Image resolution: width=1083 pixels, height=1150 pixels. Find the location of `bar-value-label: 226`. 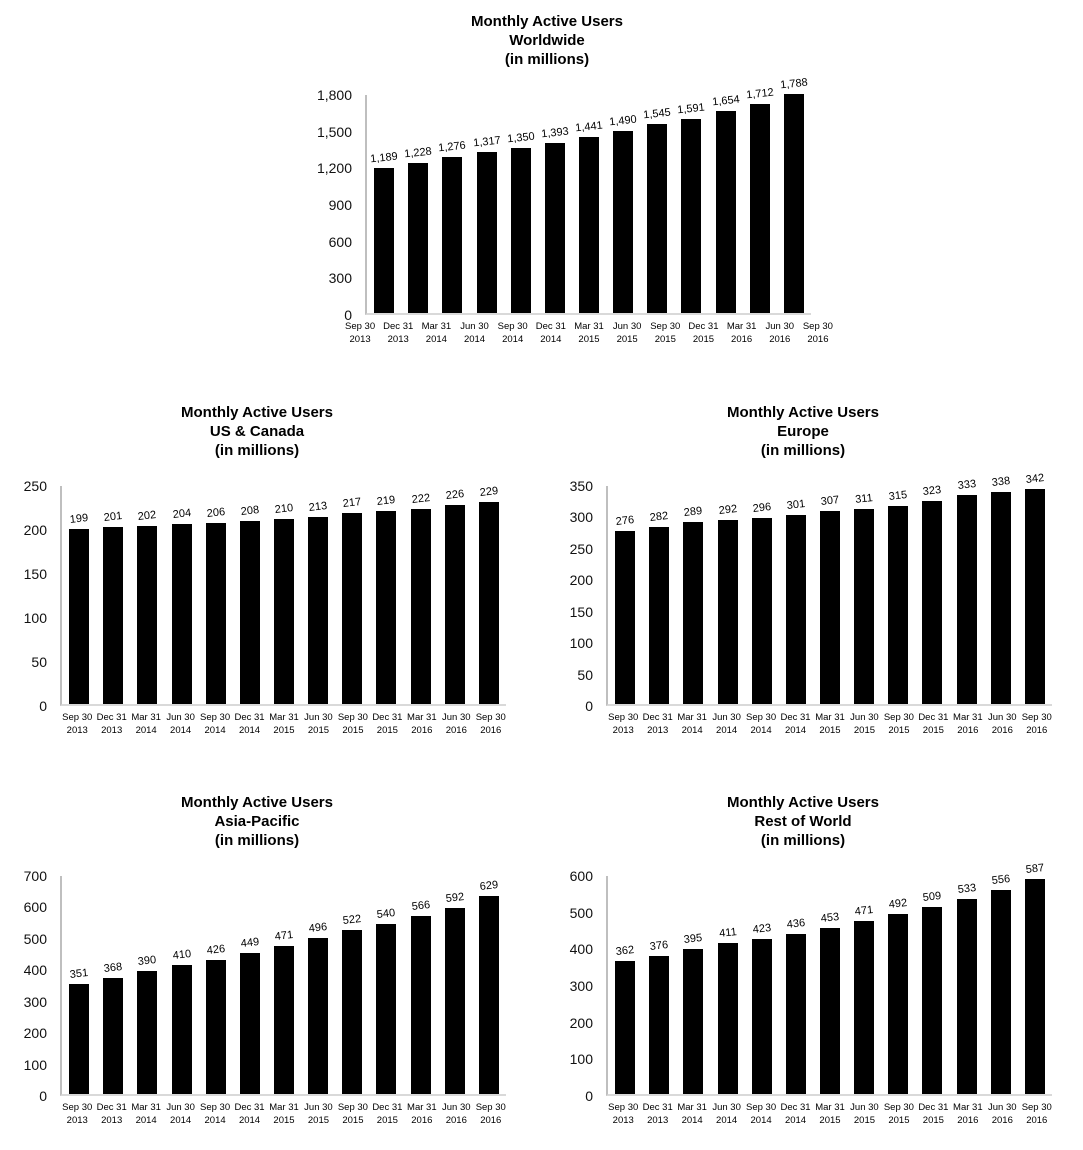

bar-value-label: 226 is located at coordinates (455, 495).